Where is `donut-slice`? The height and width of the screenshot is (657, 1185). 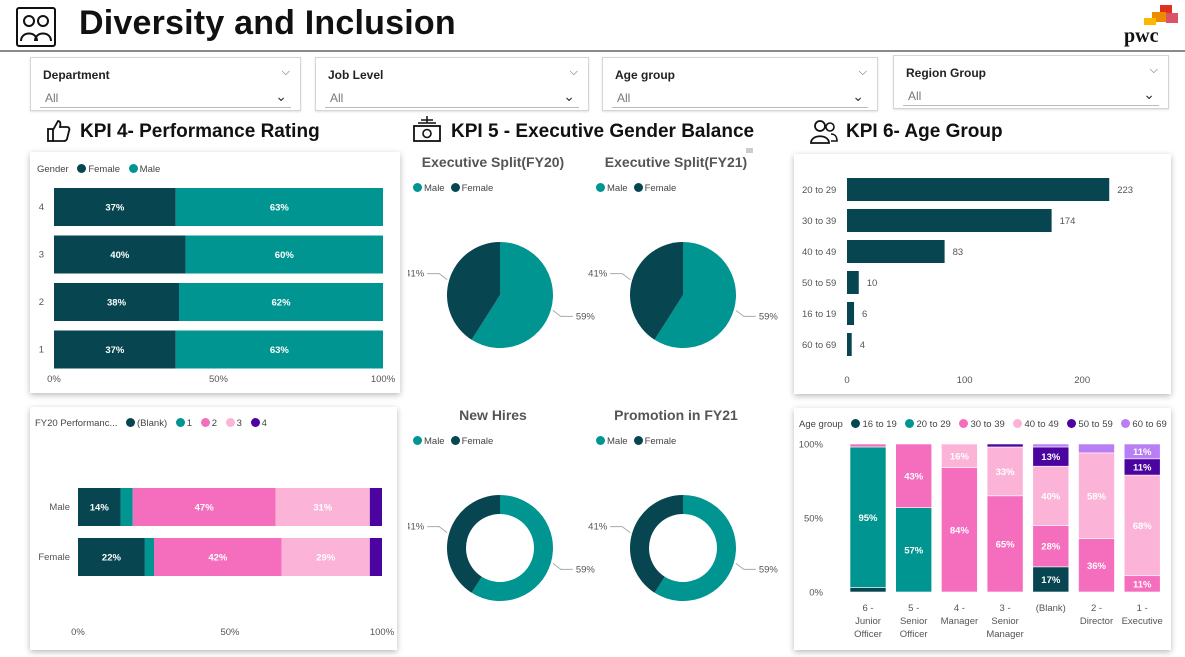 donut-slice is located at coordinates (695, 548).